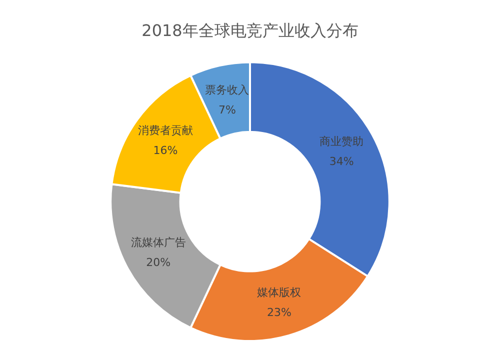 Image resolution: width=500 pixels, height=362 pixels. What do you see at coordinates (227, 109) in the screenshot?
I see `data-label: 7%` at bounding box center [227, 109].